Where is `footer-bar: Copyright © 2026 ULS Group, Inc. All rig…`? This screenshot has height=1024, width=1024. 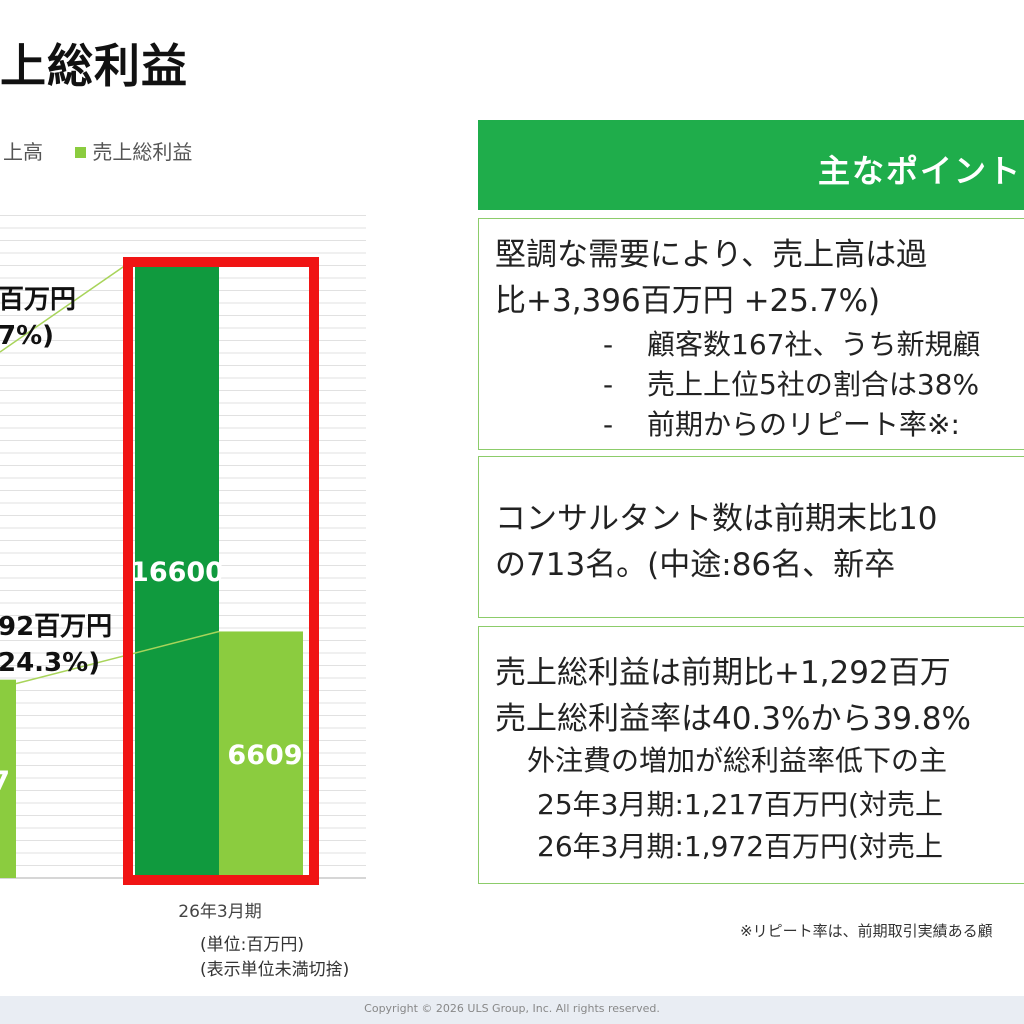
footer-bar: Copyright © 2026 ULS Group, Inc. All rig… is located at coordinates (512, 1010).